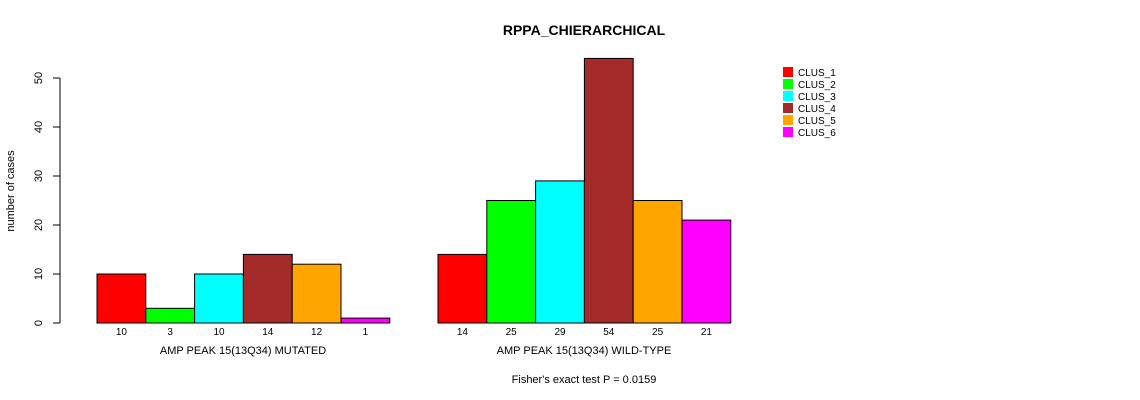 The height and width of the screenshot is (400, 1140). I want to click on legend-label: CLUS_3, so click(817, 97).